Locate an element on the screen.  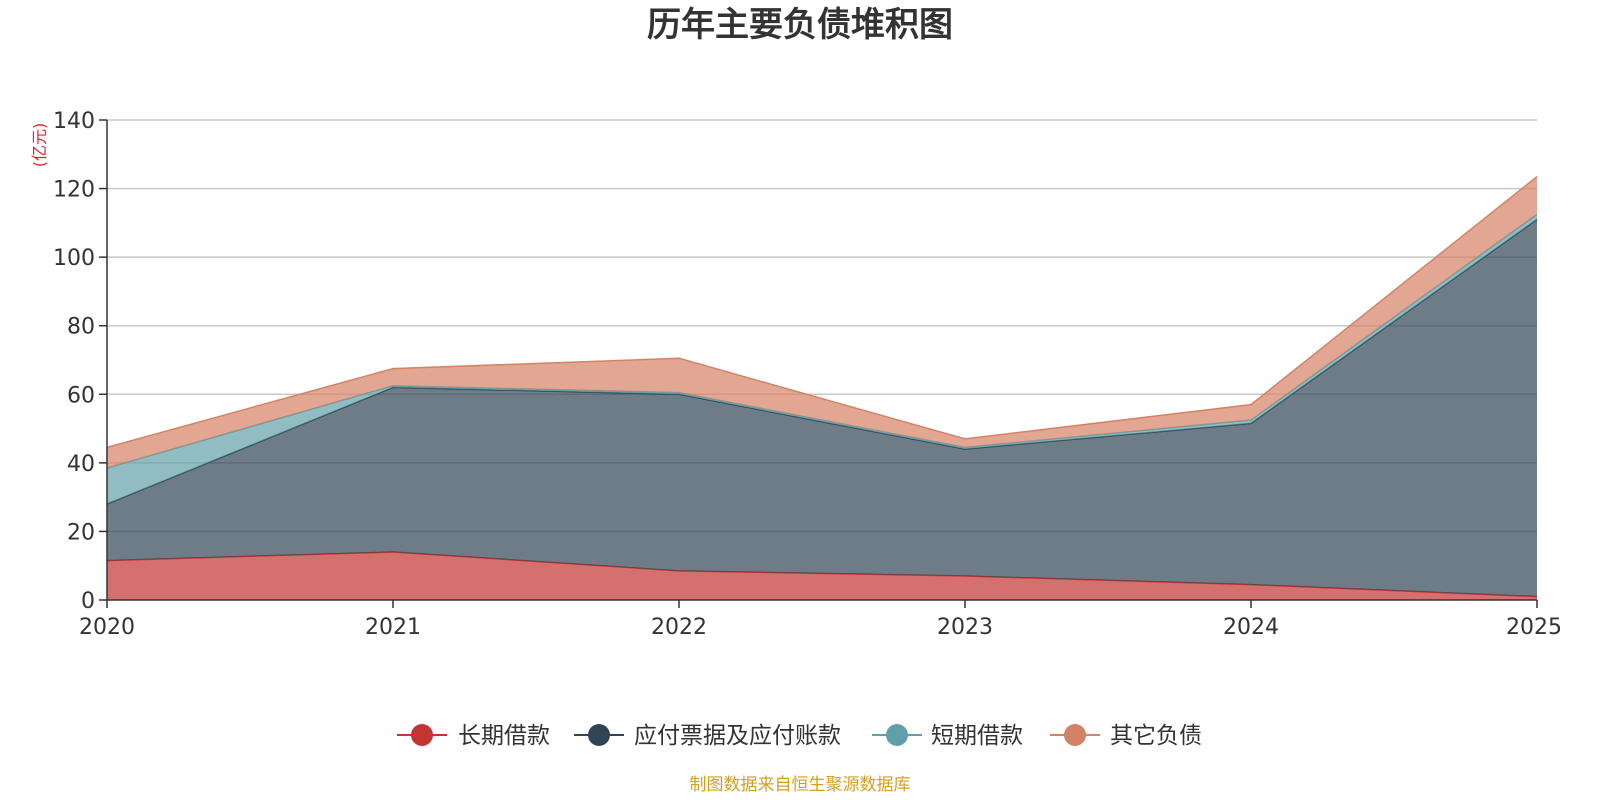
legend-item-0: 长期借款 is located at coordinates (473, 736).